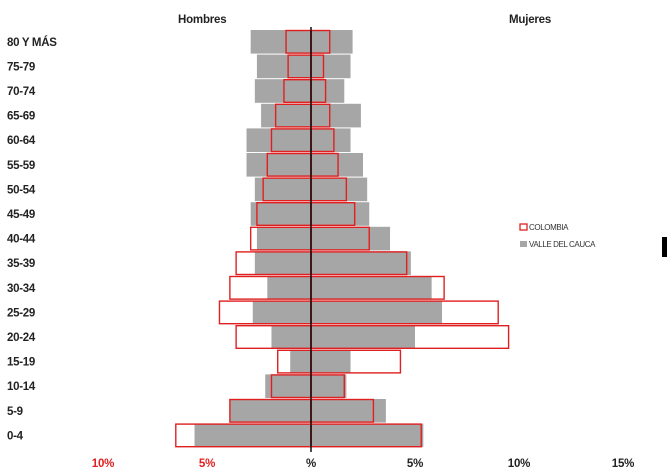  I want to click on x-axis-tick-labels: 10% 5%% 5% 10% 15%, so click(363, 464).